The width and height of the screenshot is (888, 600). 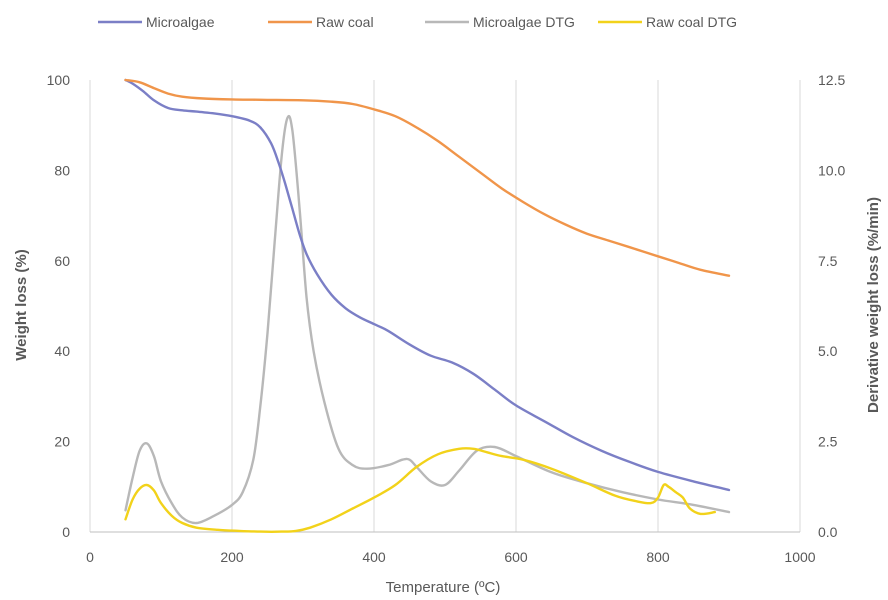 I want to click on legend-label-raw-coal-dtg: Raw coal DTG, so click(x=691, y=22).